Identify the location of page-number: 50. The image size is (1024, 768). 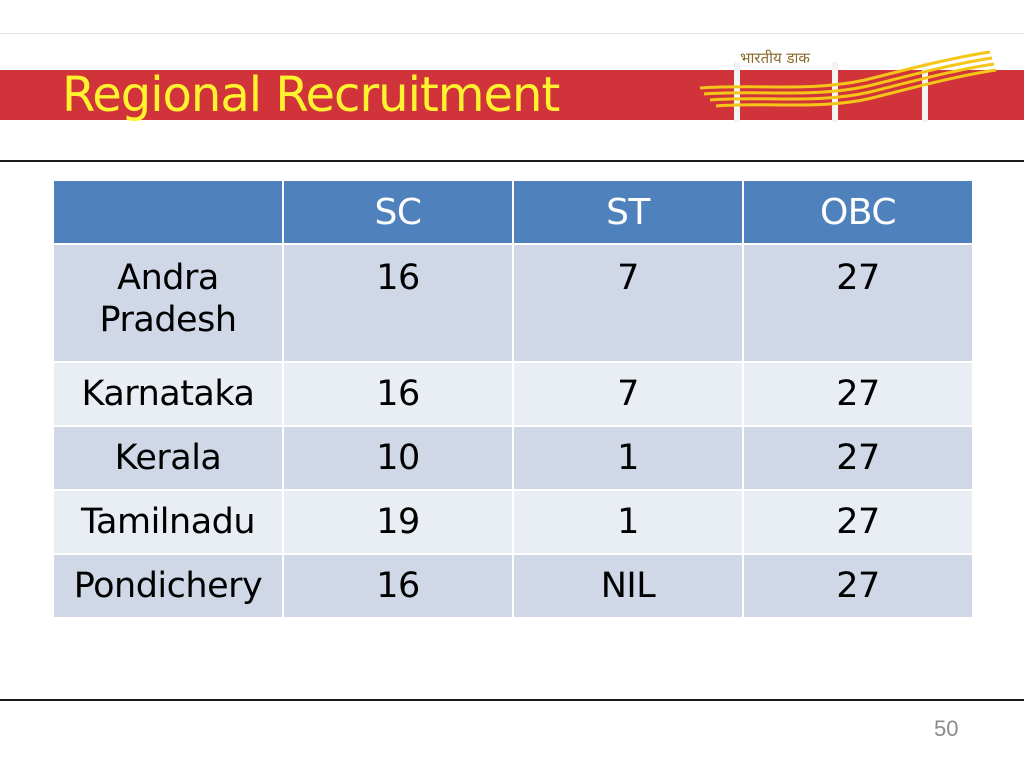
(946, 728).